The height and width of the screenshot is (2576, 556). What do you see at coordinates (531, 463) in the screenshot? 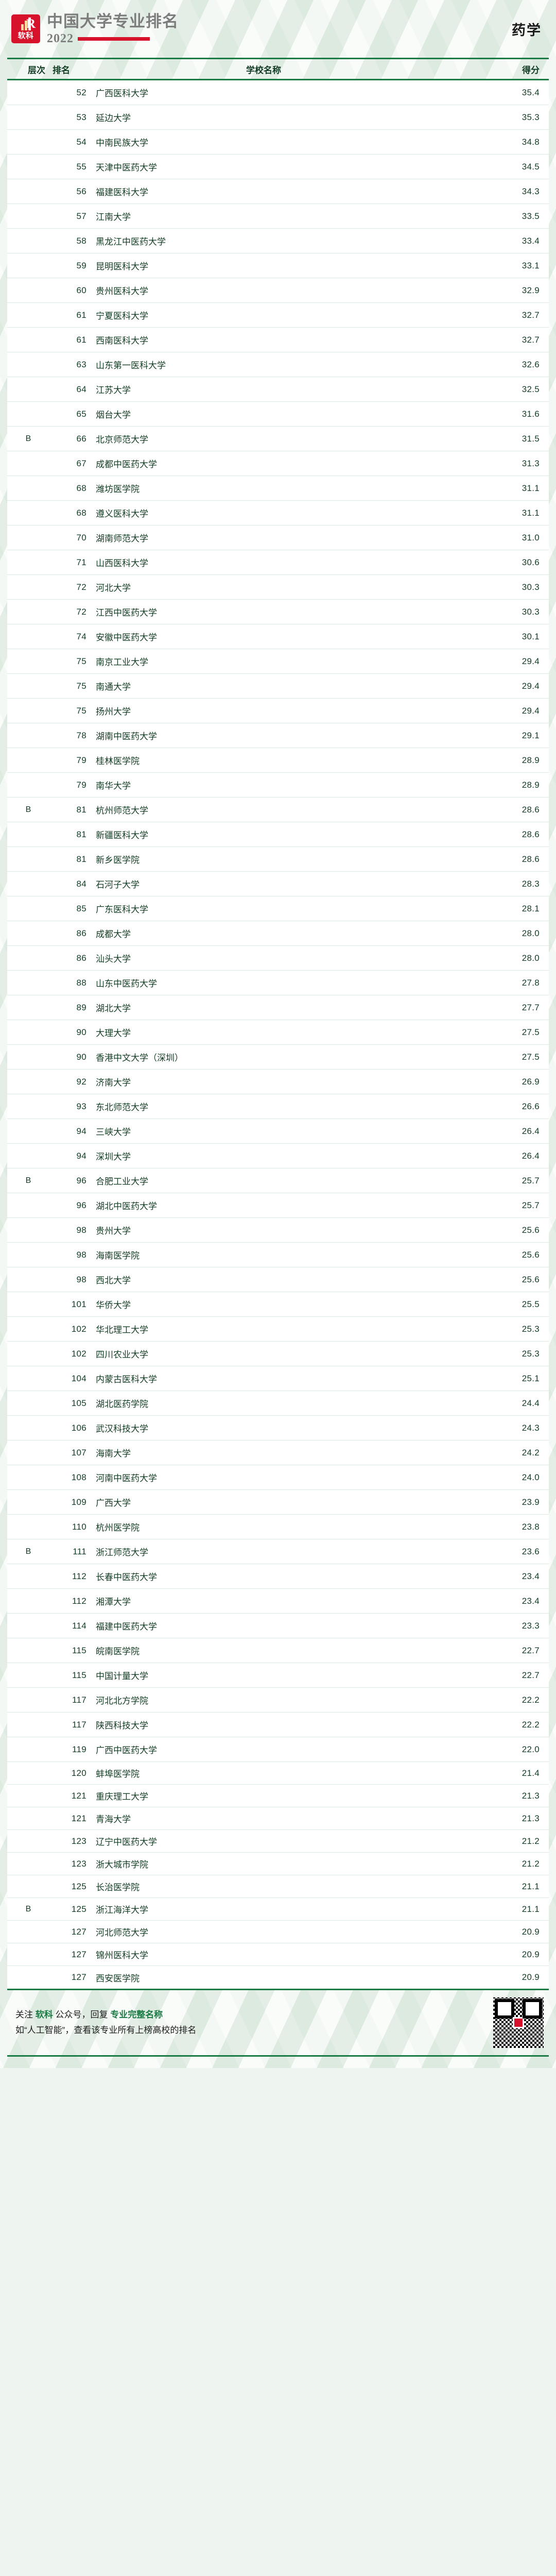
I see `cell-score: 31.3` at bounding box center [531, 463].